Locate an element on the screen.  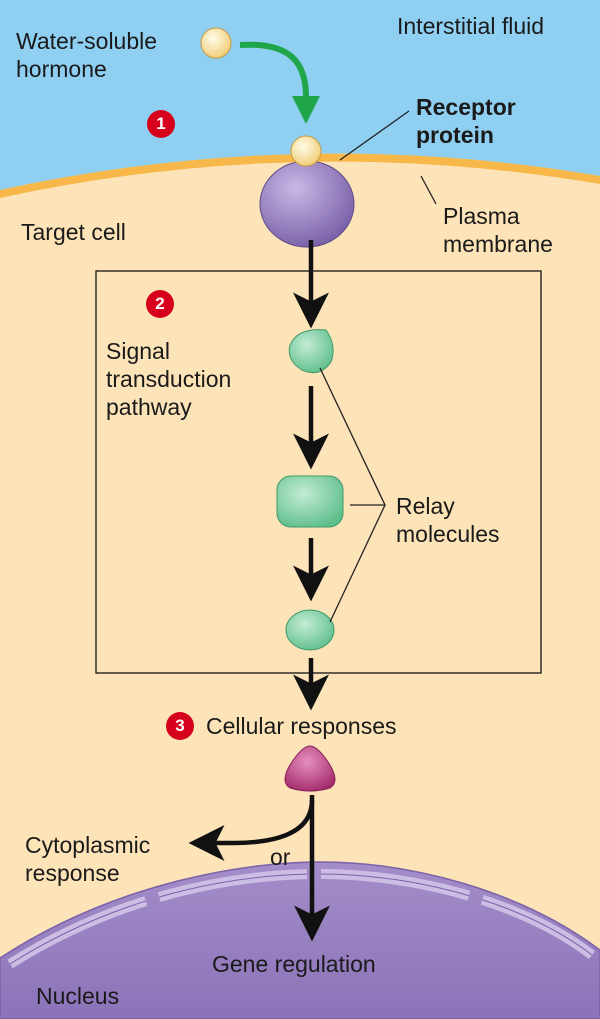
receptor-protein-label: Receptor protein is located at coordinates (466, 121).